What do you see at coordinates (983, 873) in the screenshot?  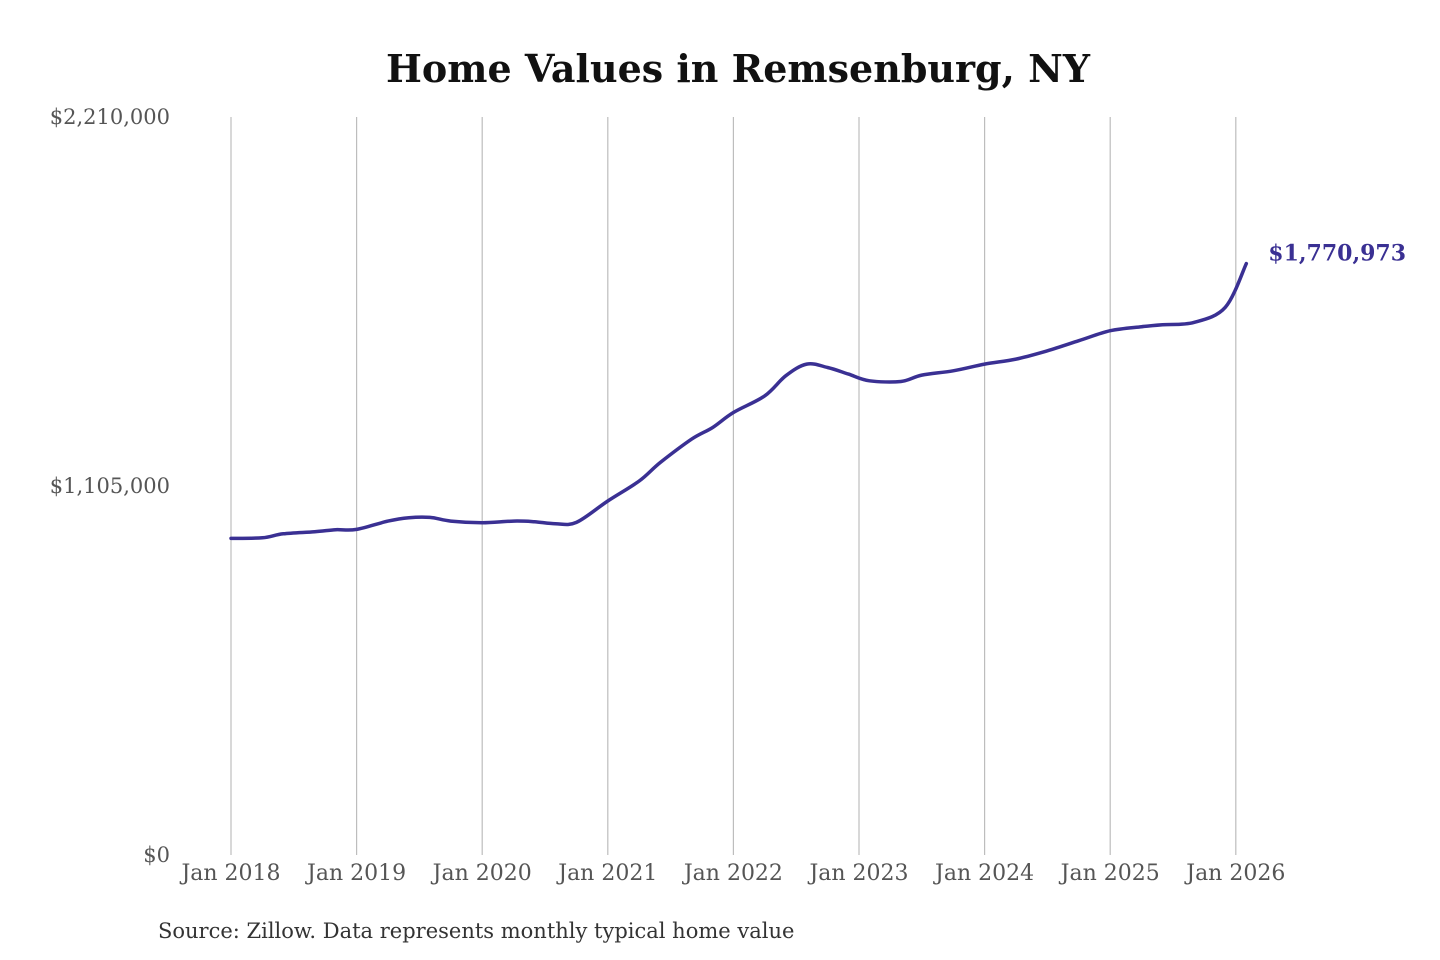 I see `x-tick-label-2024: Jan 2024` at bounding box center [983, 873].